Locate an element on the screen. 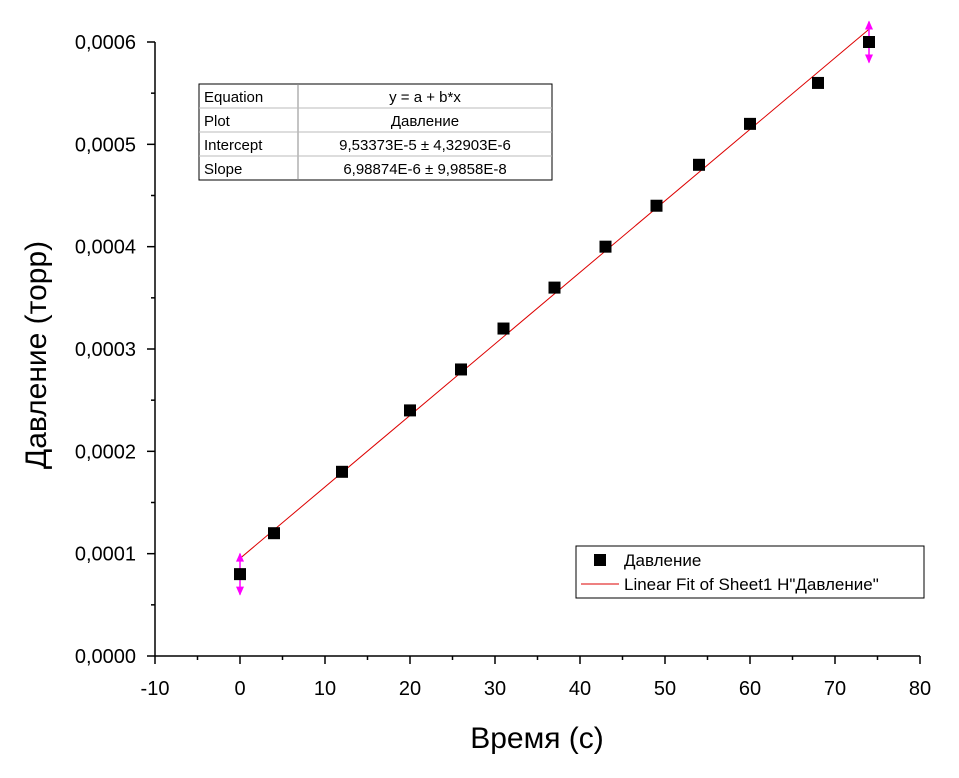 The height and width of the screenshot is (778, 959). x-axis-title: Время (с) is located at coordinates (537, 738).